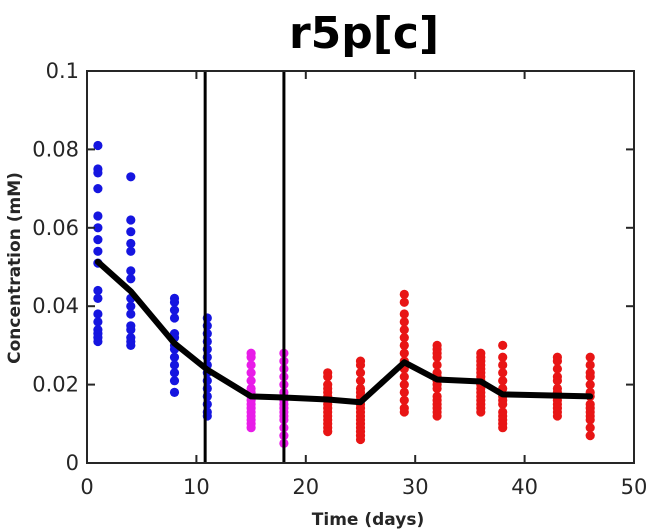  I want to click on x-tick-label: 30, so click(415, 487).